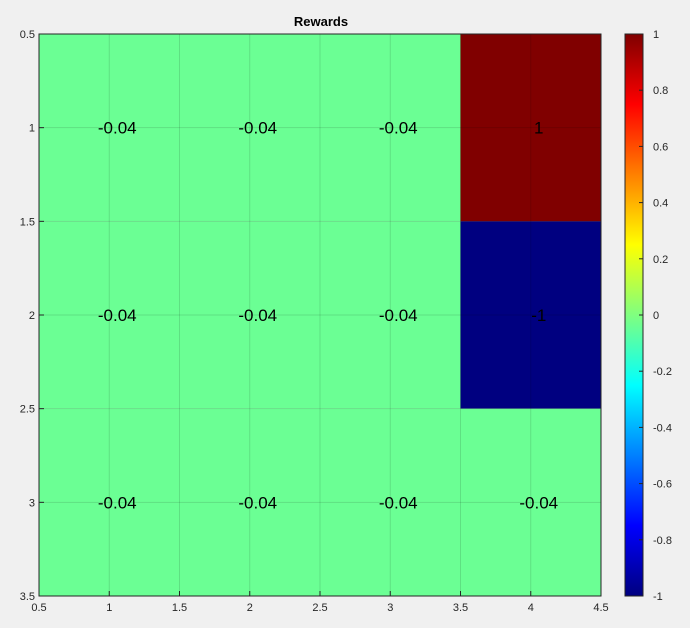  I want to click on y-tick-label: 3, so click(32, 503).